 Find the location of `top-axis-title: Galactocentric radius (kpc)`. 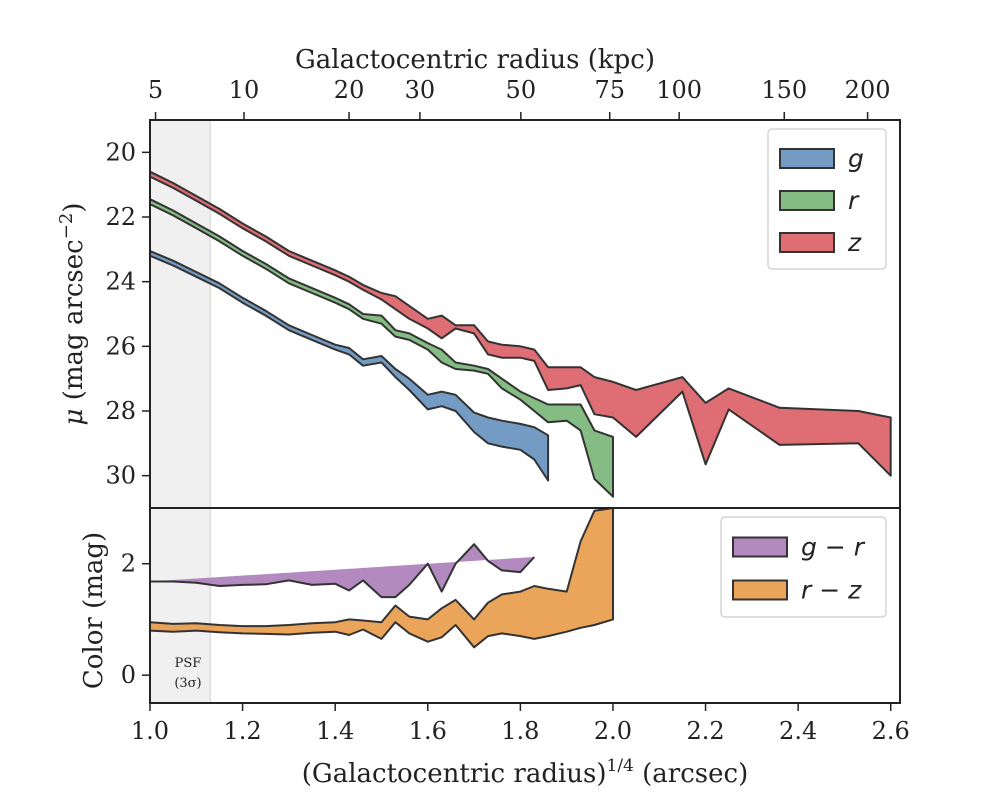

top-axis-title: Galactocentric radius (kpc) is located at coordinates (475, 60).